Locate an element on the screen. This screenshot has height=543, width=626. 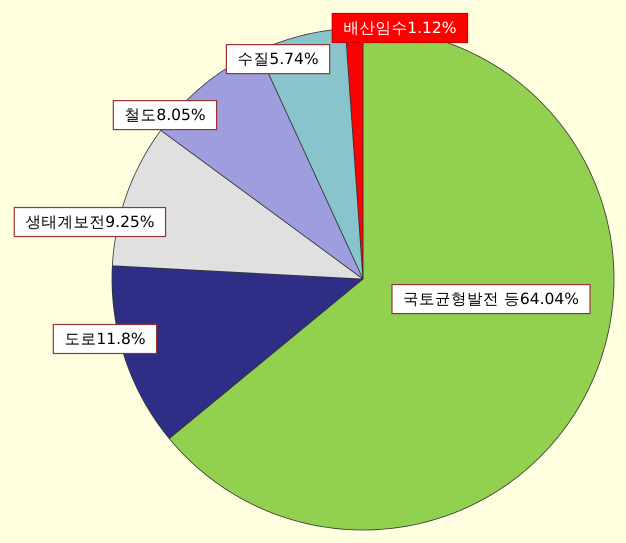
data-label: 철도8.05% is located at coordinates (165, 115).